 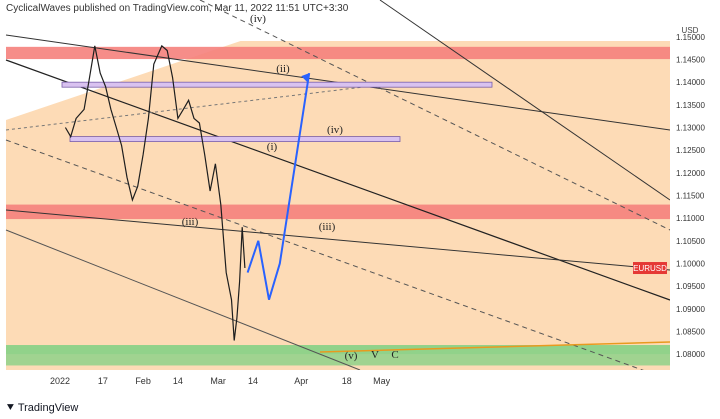 I want to click on y-tick-label: 1.14500, so click(x=690, y=60).